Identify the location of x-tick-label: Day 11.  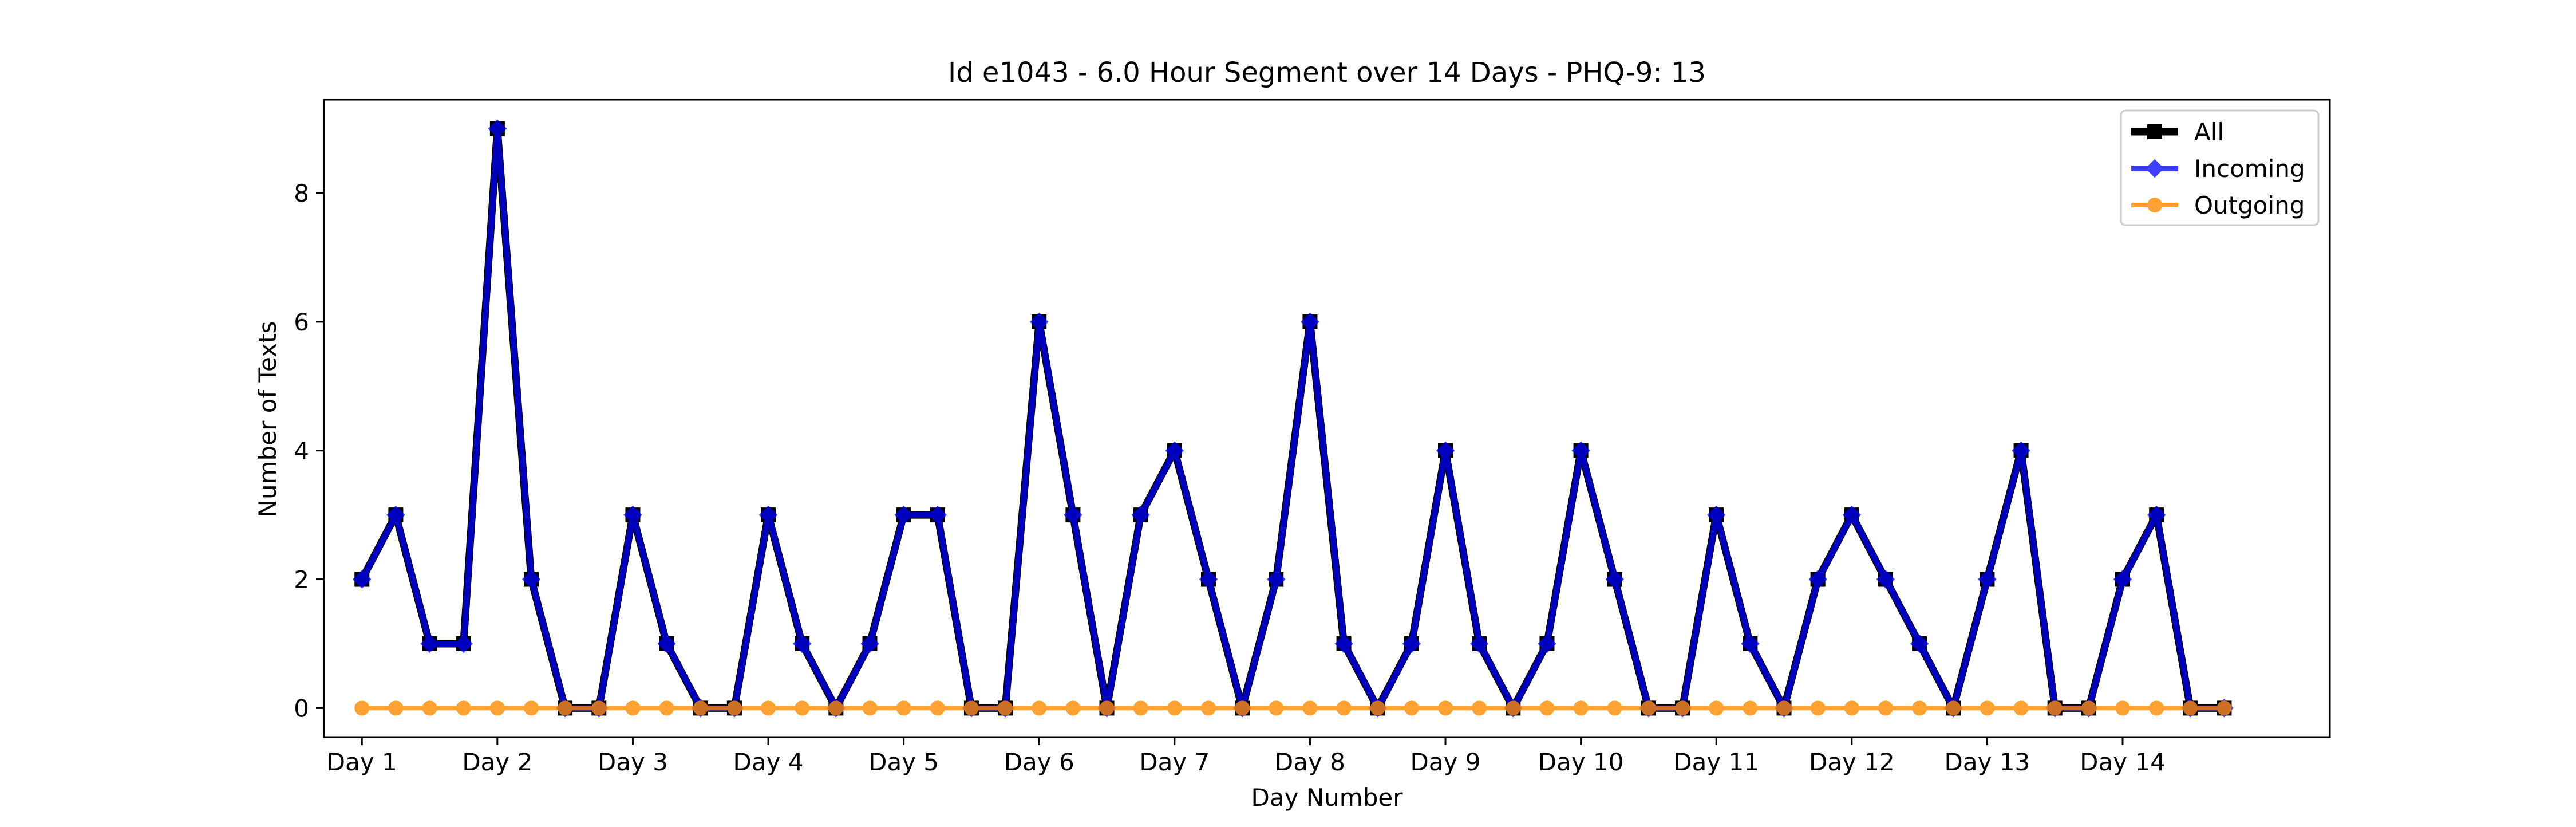
(1716, 762).